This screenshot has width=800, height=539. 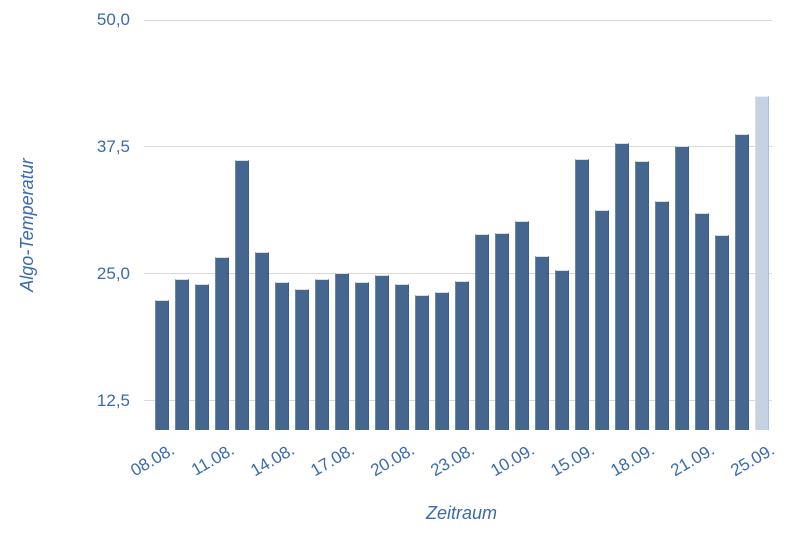 I want to click on x-tick-label: 23.08., so click(x=452, y=460).